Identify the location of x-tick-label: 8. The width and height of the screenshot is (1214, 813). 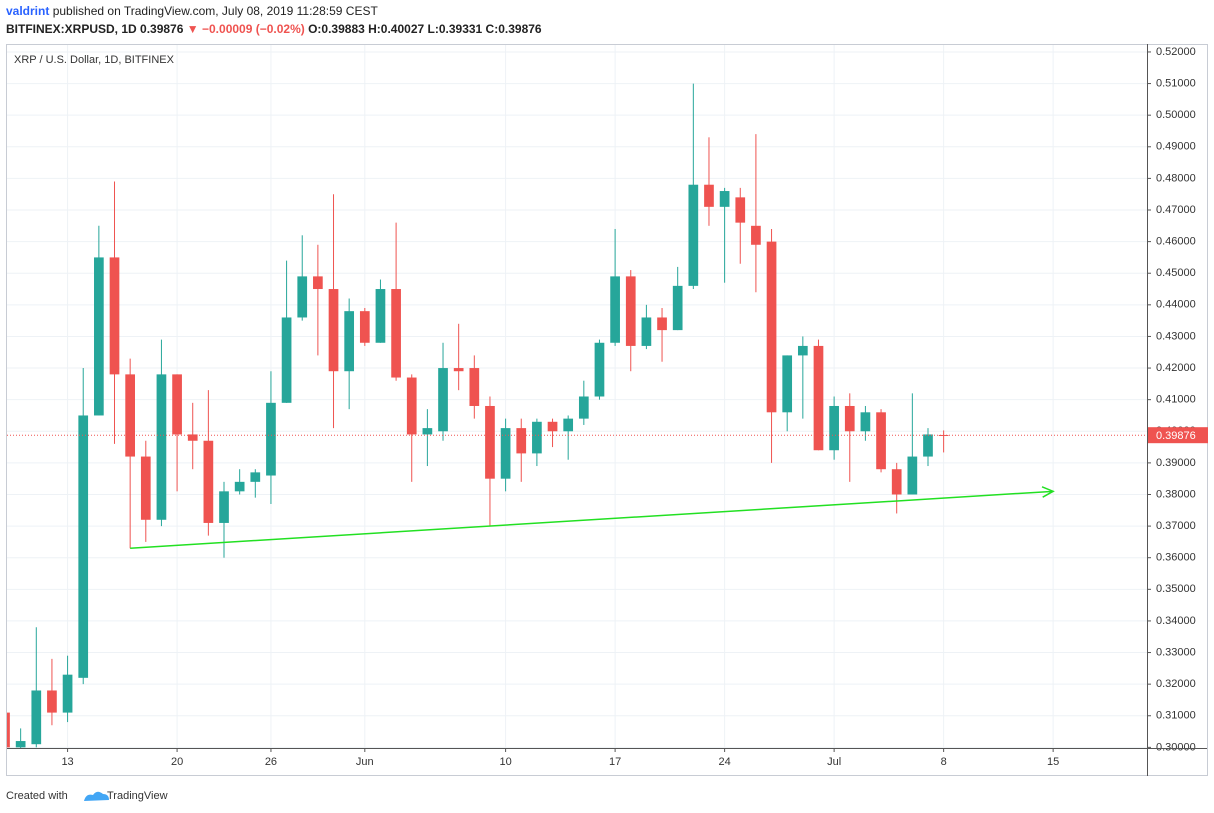
(944, 762).